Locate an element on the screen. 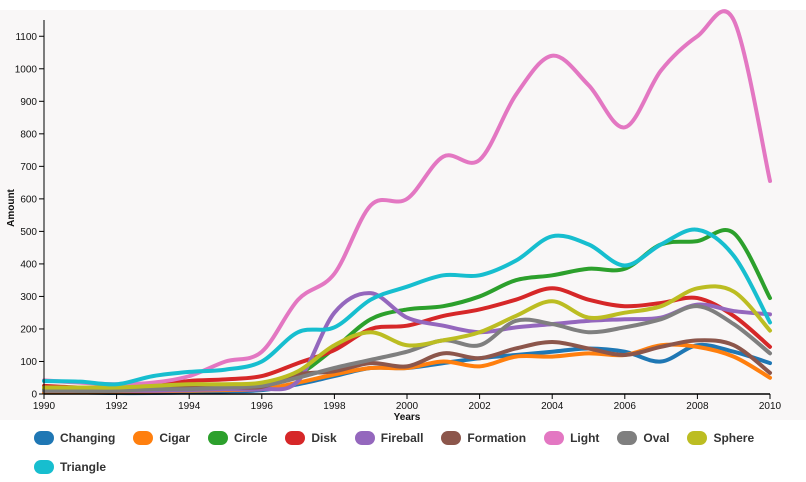  legend-item-circle: Circle is located at coordinates (235, 438).